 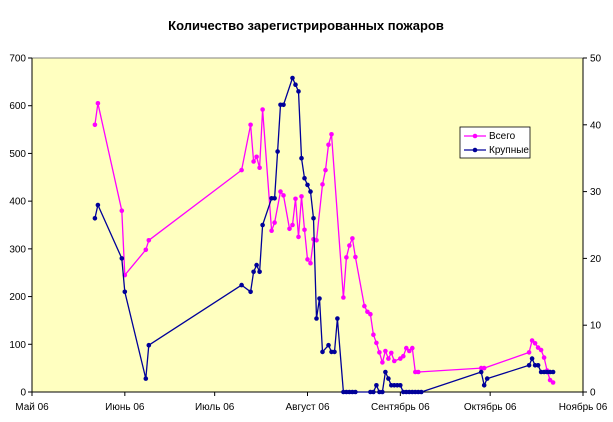 What do you see at coordinates (32, 407) in the screenshot?
I see `x-tick-label: Май 06` at bounding box center [32, 407].